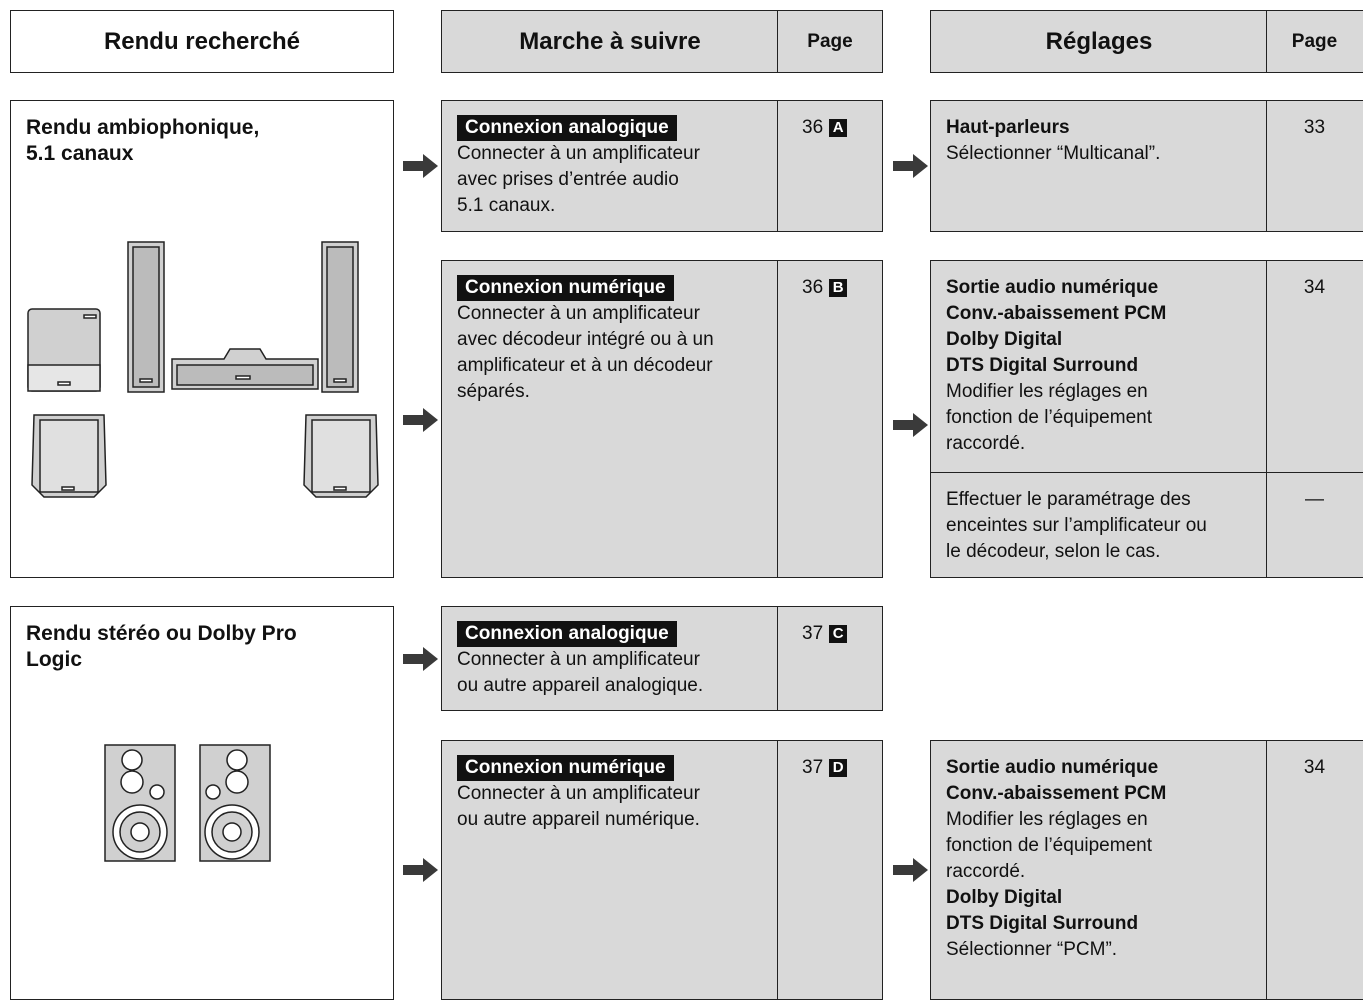  What do you see at coordinates (610, 419) in the screenshot?
I see `procedure-box` at bounding box center [610, 419].